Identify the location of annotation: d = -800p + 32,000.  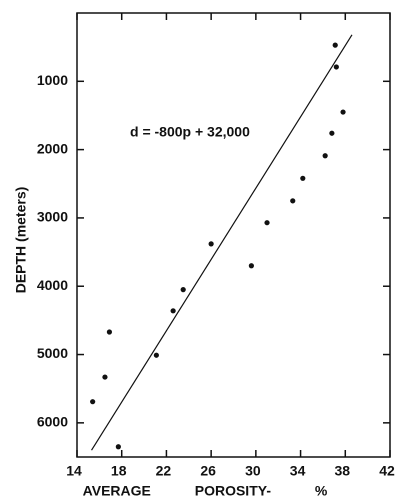
(190, 132).